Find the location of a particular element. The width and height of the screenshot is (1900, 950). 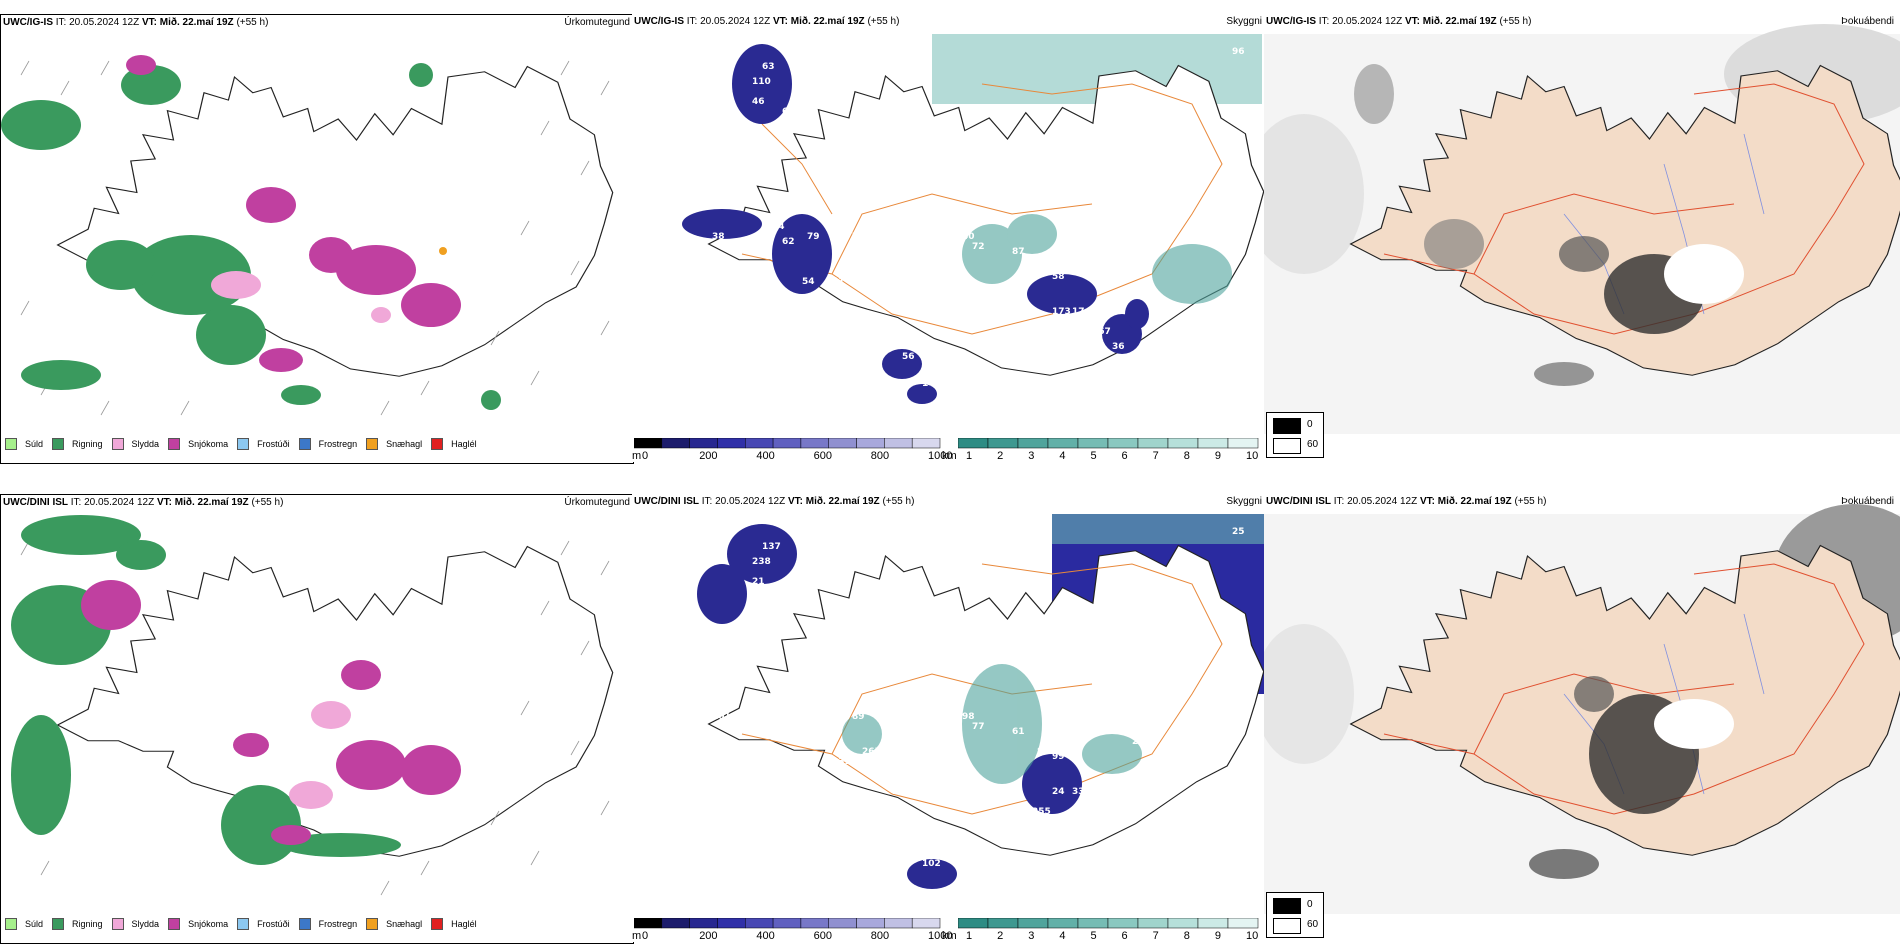

visibility-value: 238 is located at coordinates (761, 562).